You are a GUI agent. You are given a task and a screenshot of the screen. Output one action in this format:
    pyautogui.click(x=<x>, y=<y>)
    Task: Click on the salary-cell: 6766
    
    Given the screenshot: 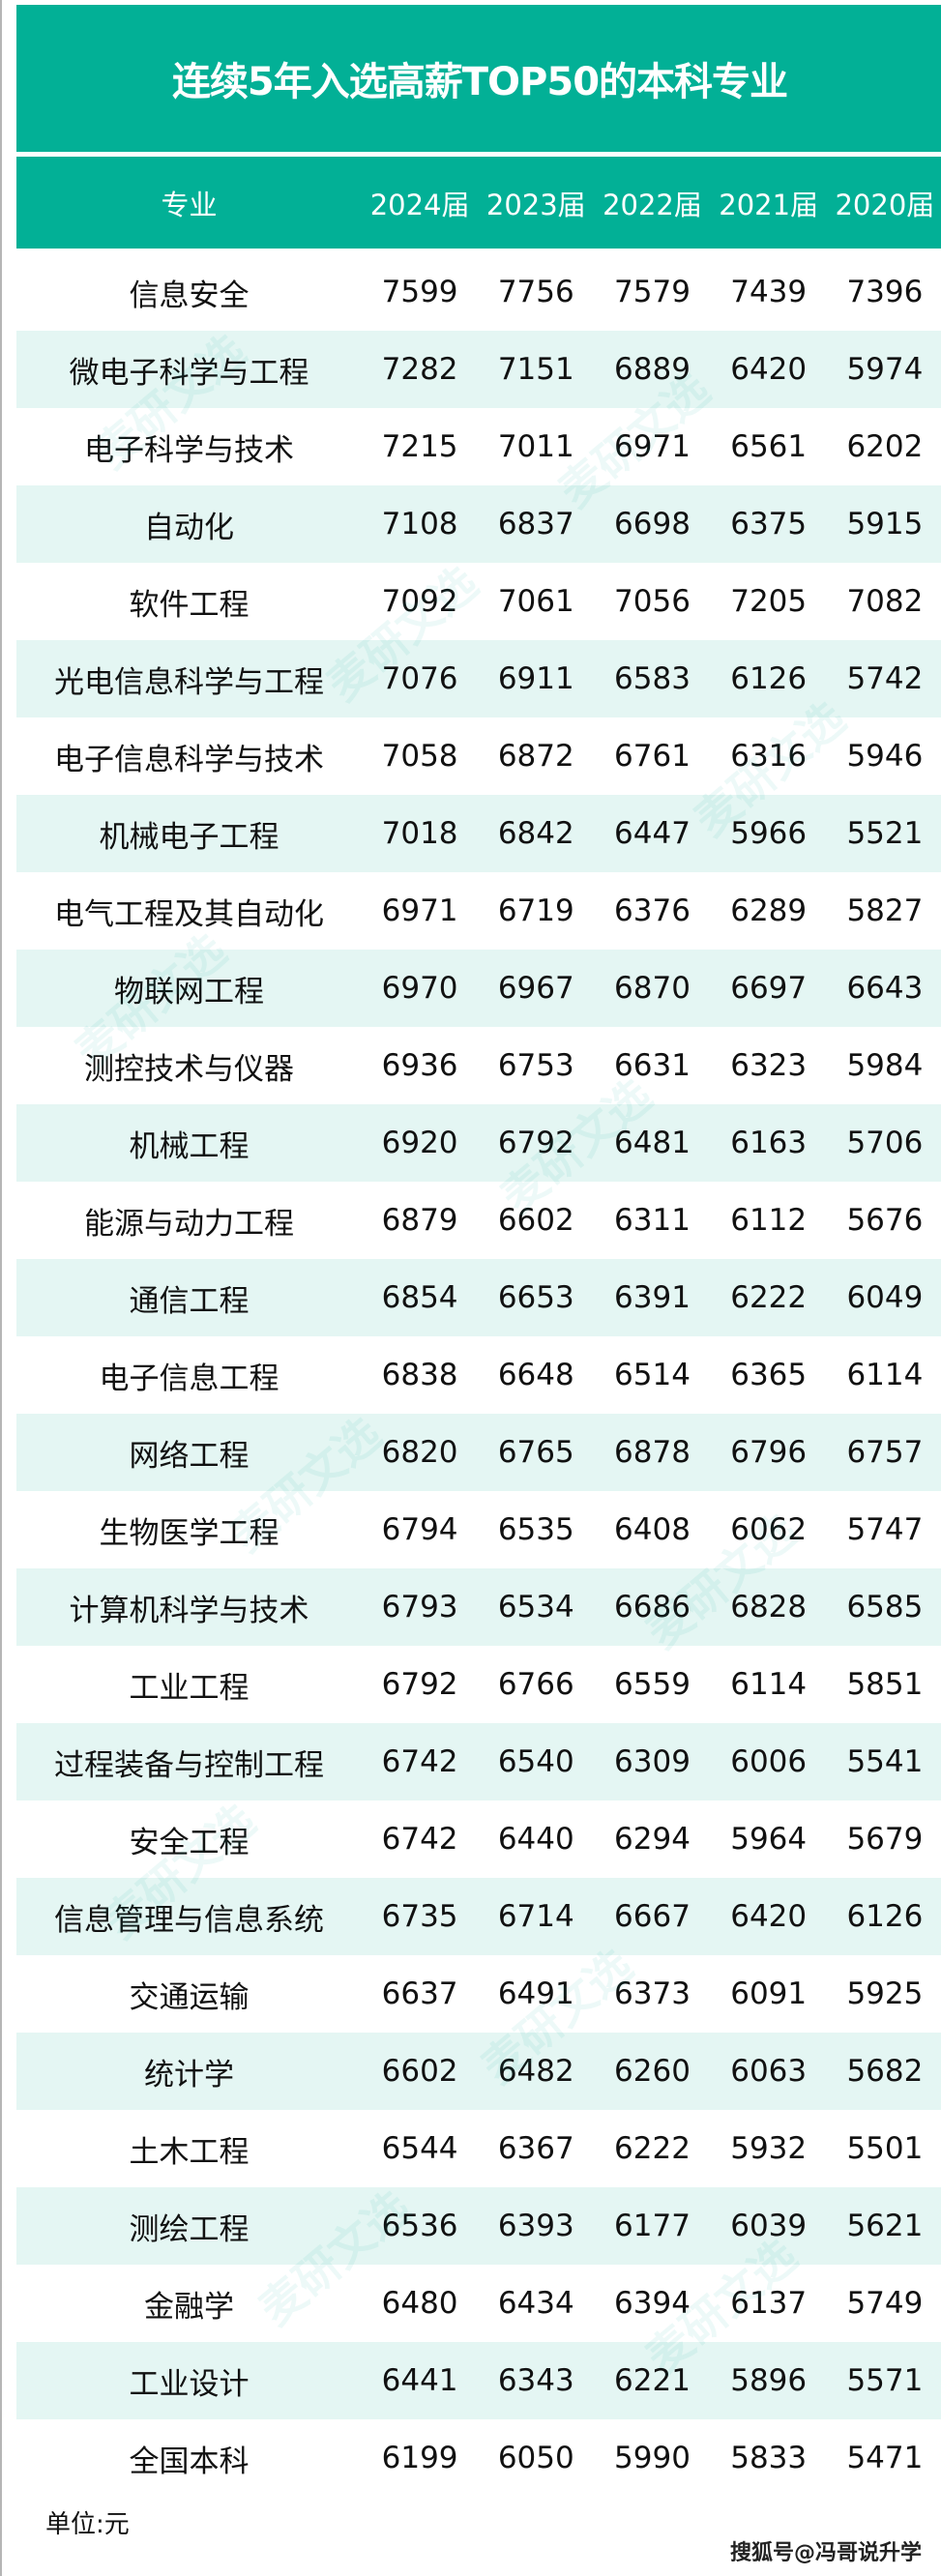 What is the action you would take?
    pyautogui.click(x=535, y=1684)
    